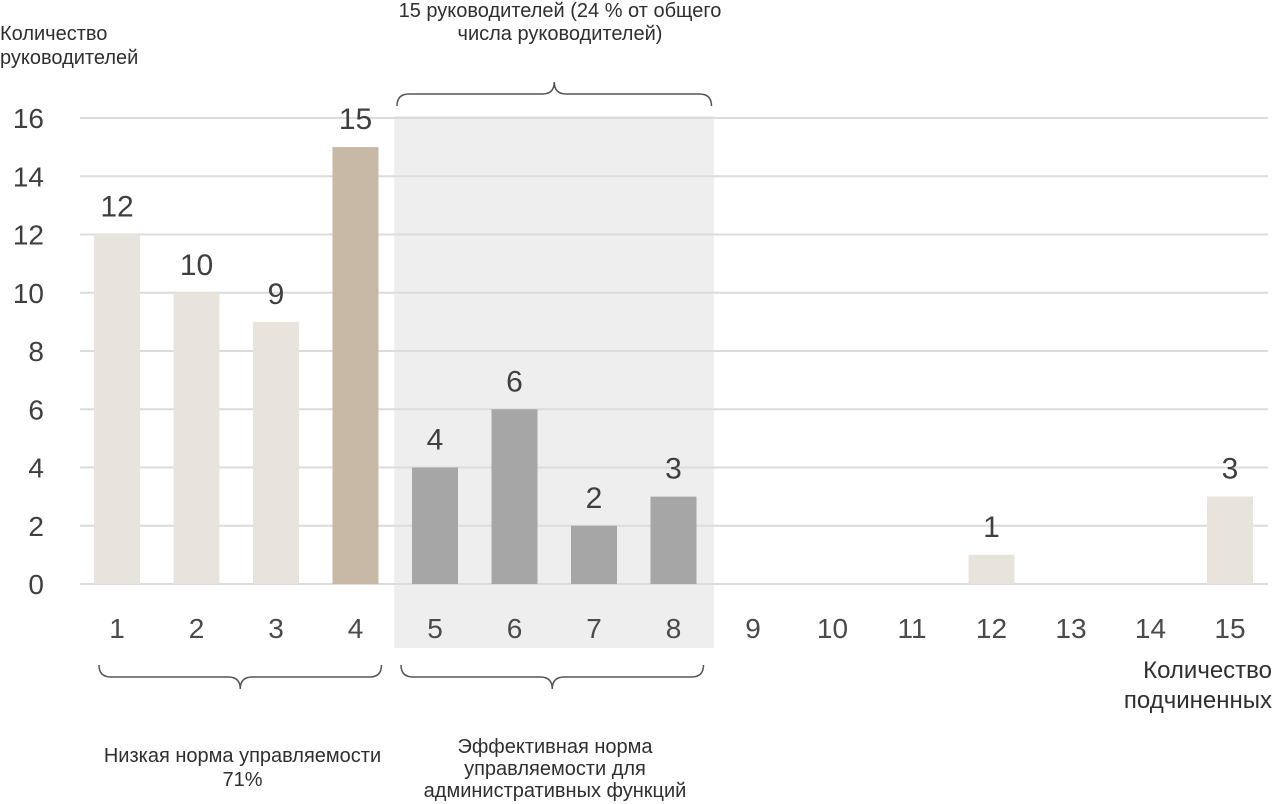 The image size is (1276, 804). What do you see at coordinates (1197, 685) in the screenshot?
I see `x-axis-title: Количество подчиненных` at bounding box center [1197, 685].